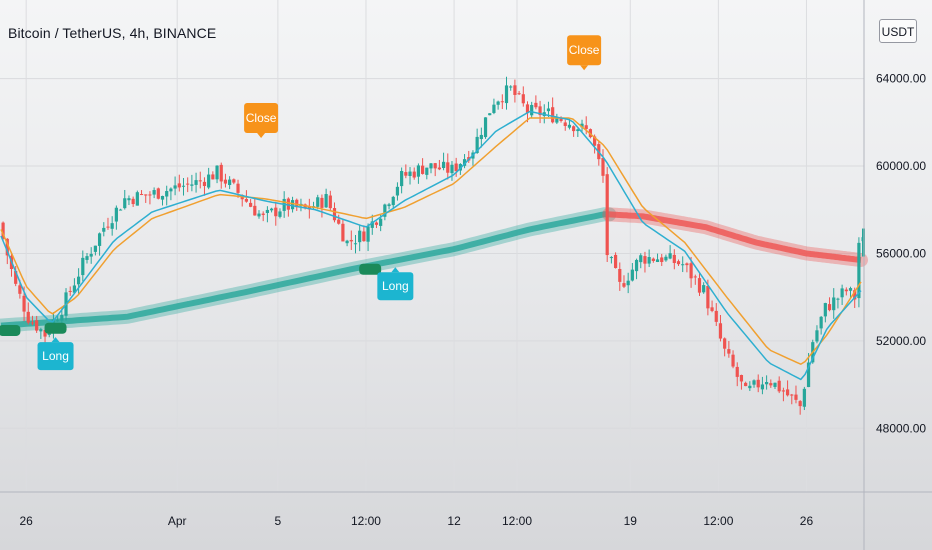 This screenshot has width=932, height=550. Describe the element at coordinates (305, 270) in the screenshot. I see `trend-band-up` at that location.